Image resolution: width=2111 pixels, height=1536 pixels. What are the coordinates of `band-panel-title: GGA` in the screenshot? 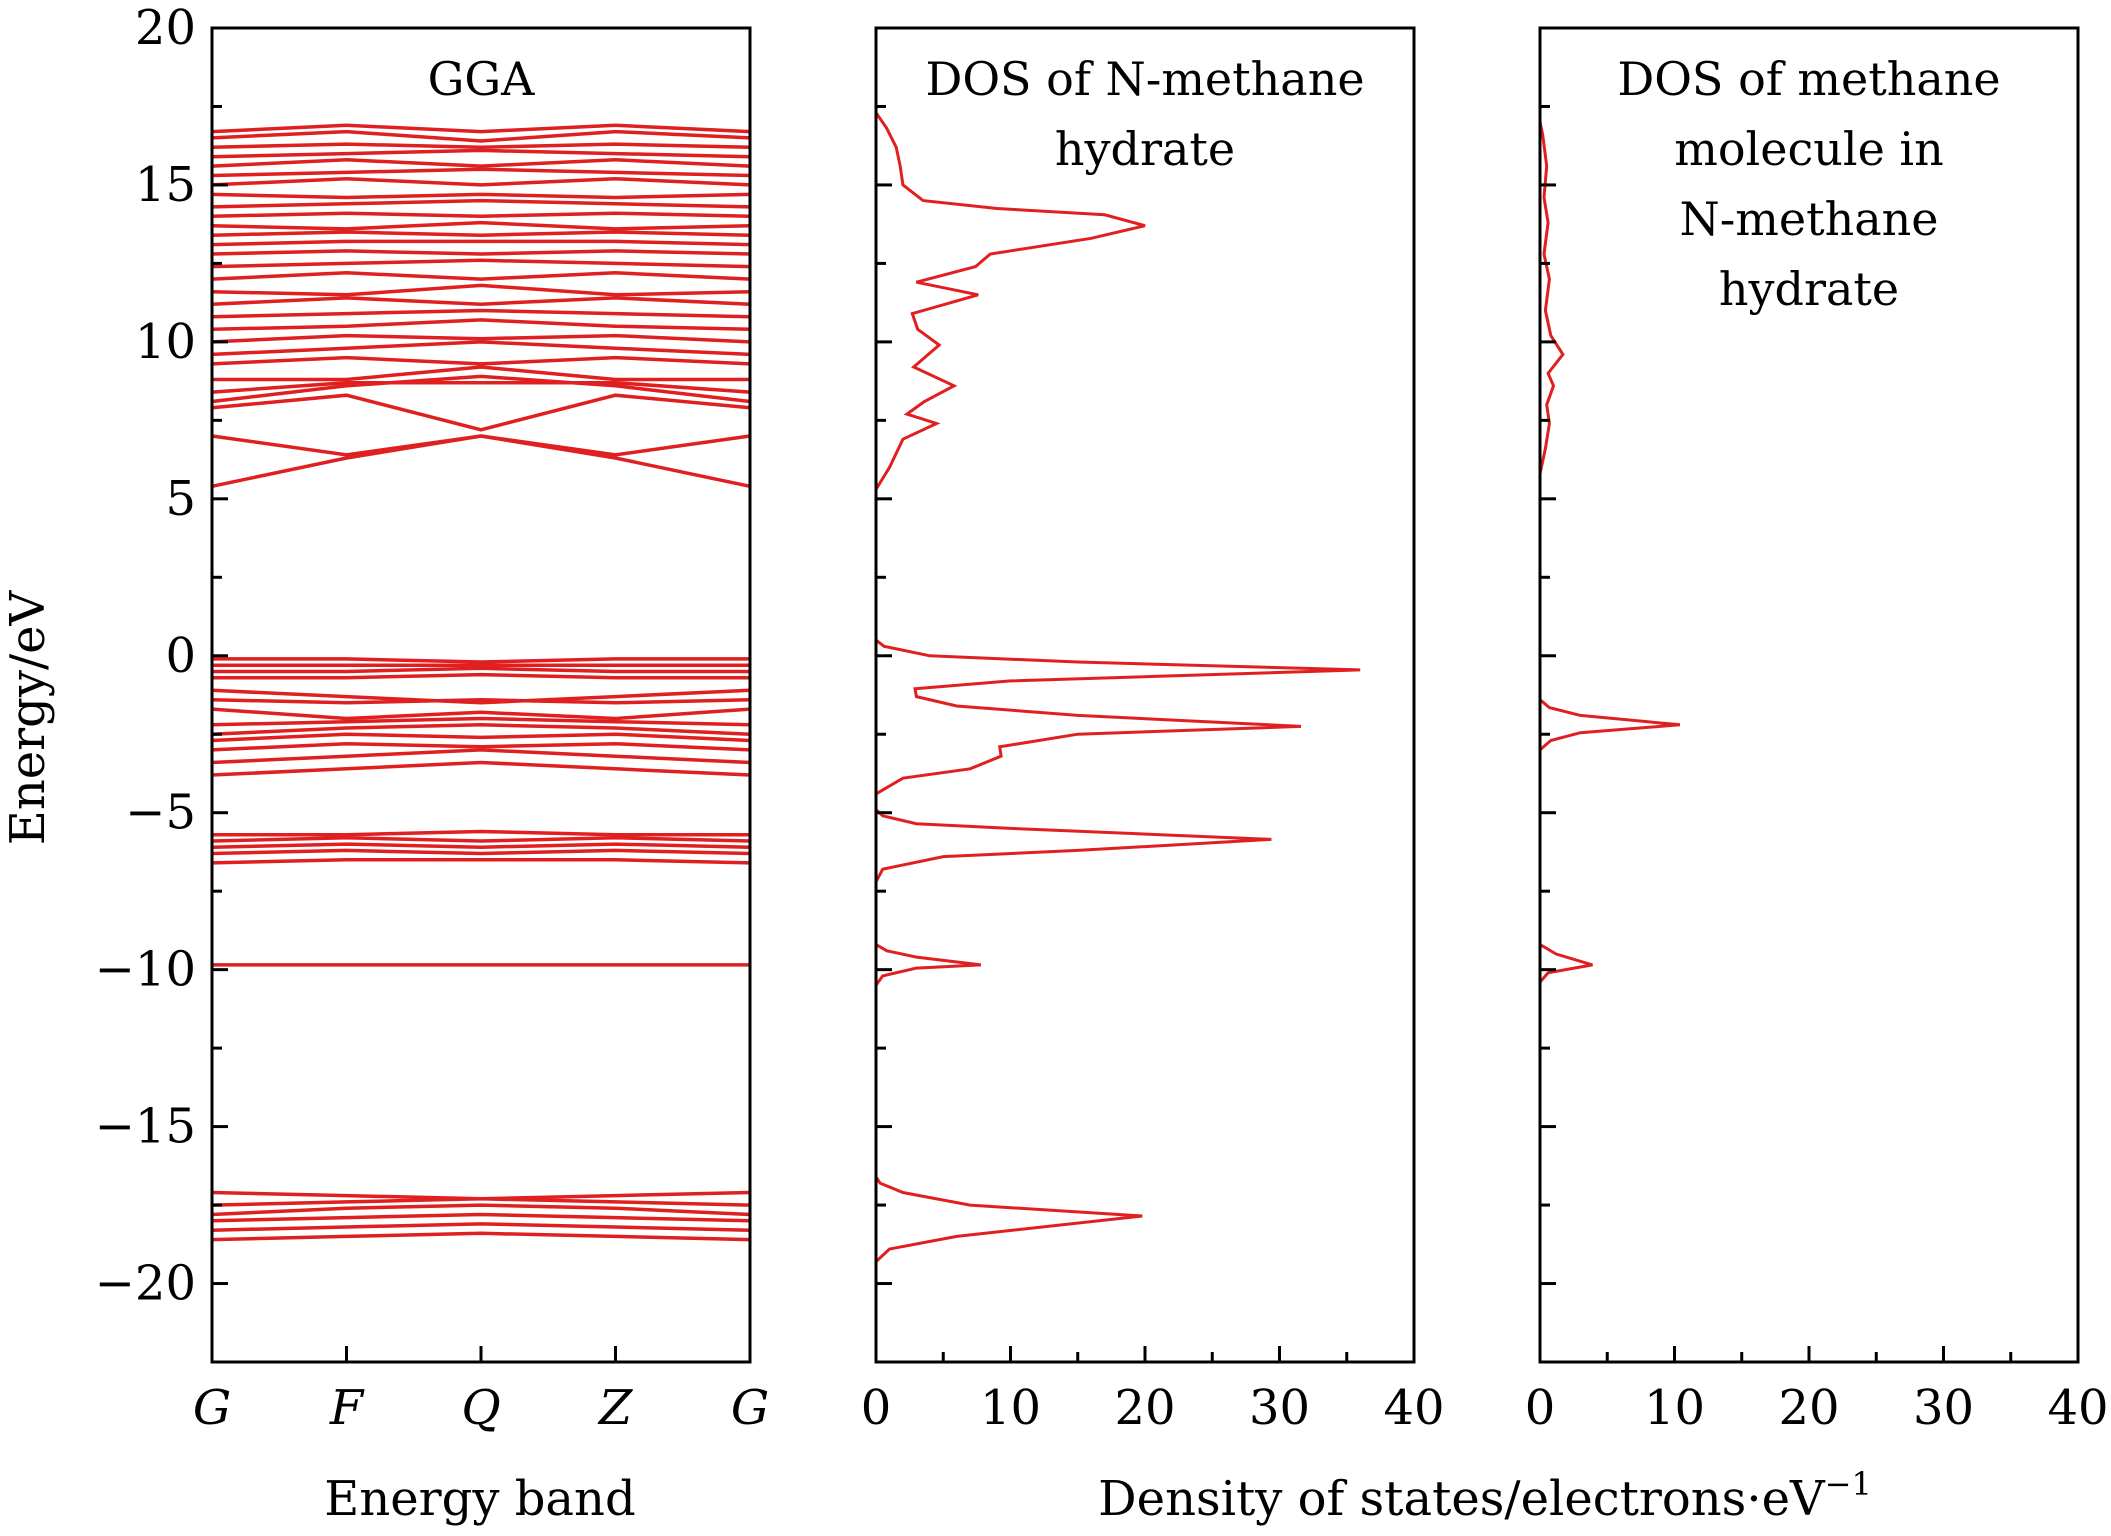 It's located at (481, 79).